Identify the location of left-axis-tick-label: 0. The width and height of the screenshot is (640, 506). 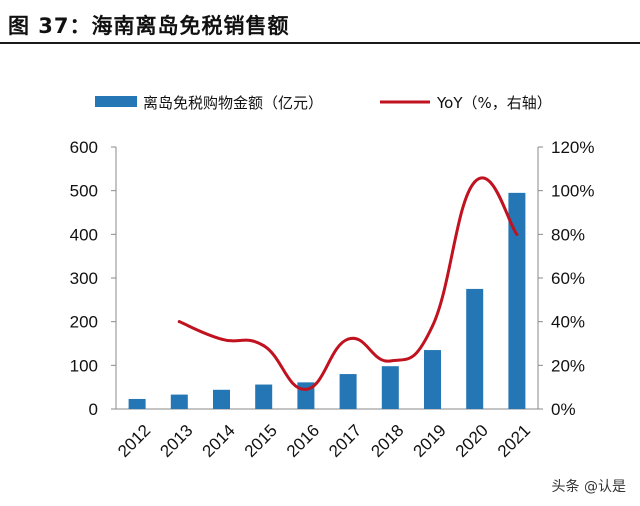
(93, 409).